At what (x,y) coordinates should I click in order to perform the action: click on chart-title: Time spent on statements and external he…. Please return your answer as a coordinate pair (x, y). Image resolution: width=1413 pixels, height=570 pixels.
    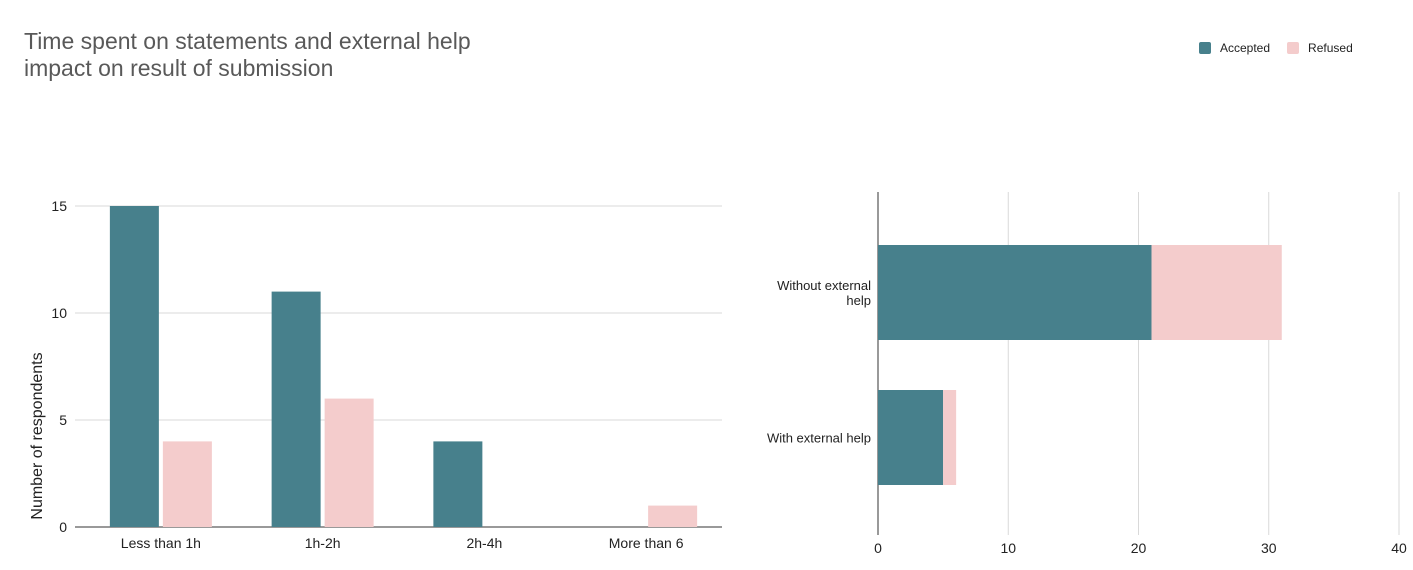
    Looking at the image, I should click on (247, 55).